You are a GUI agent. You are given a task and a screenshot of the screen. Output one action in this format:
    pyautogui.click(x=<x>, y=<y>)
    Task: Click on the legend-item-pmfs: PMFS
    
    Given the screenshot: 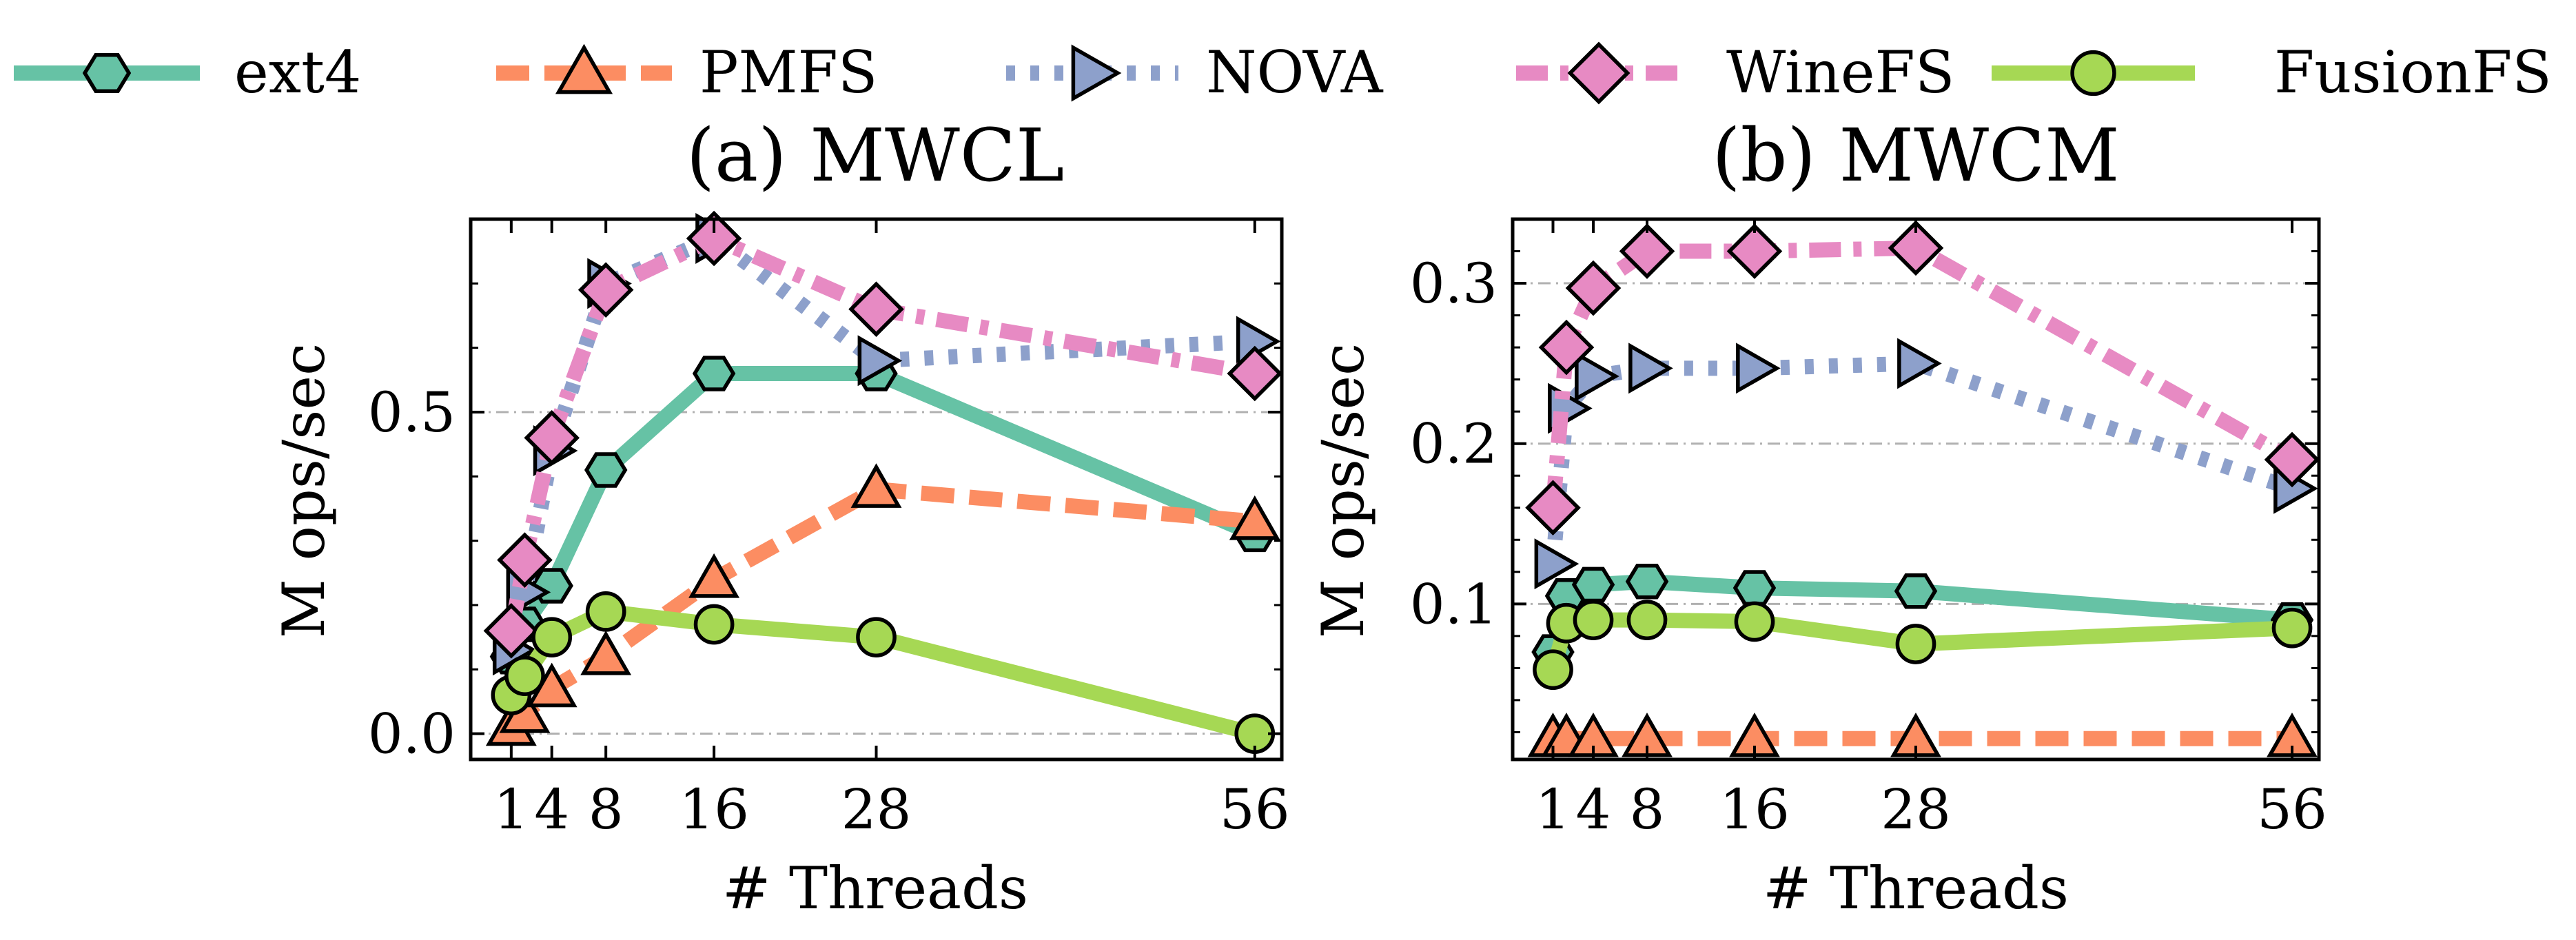 What is the action you would take?
    pyautogui.click(x=686, y=73)
    